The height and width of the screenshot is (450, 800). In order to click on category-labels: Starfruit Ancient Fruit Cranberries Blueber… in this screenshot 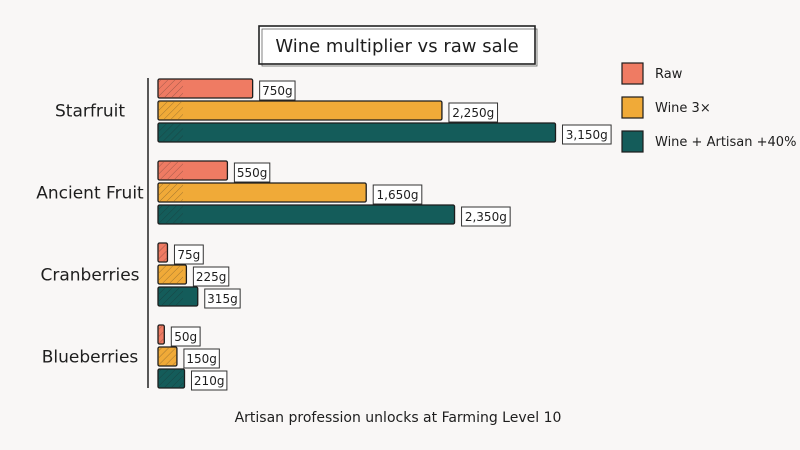, I will do `click(90, 235)`.